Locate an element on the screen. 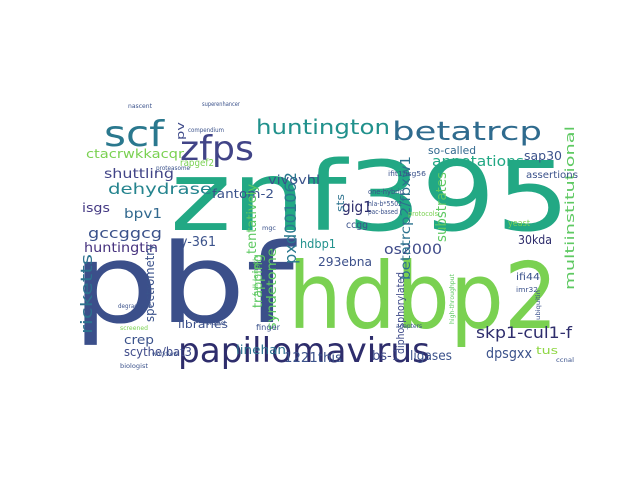 The height and width of the screenshot is (480, 640). cloud-word: tus is located at coordinates (547, 350).